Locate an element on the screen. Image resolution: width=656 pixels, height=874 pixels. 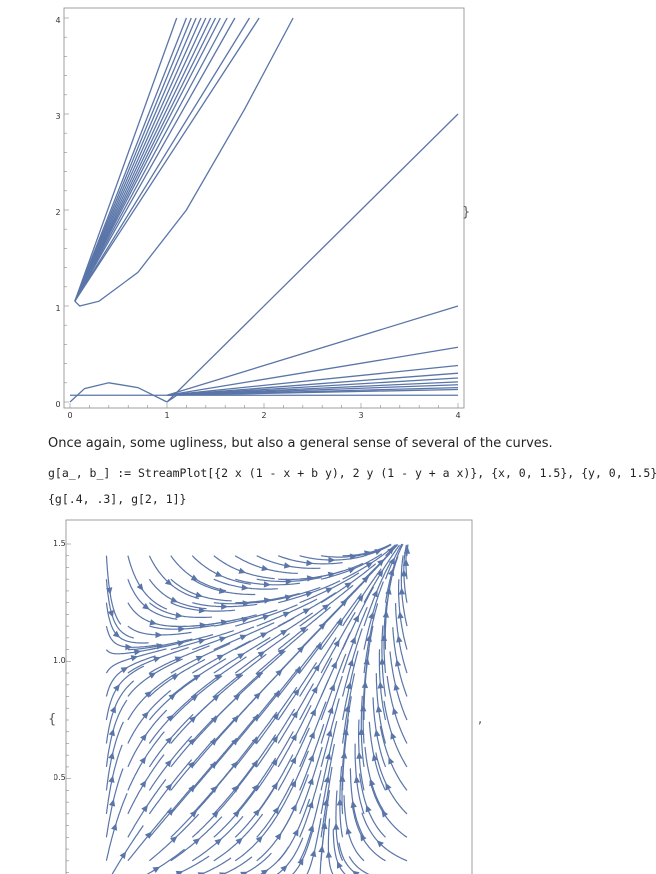
open-brace: { is located at coordinates (52, 719).